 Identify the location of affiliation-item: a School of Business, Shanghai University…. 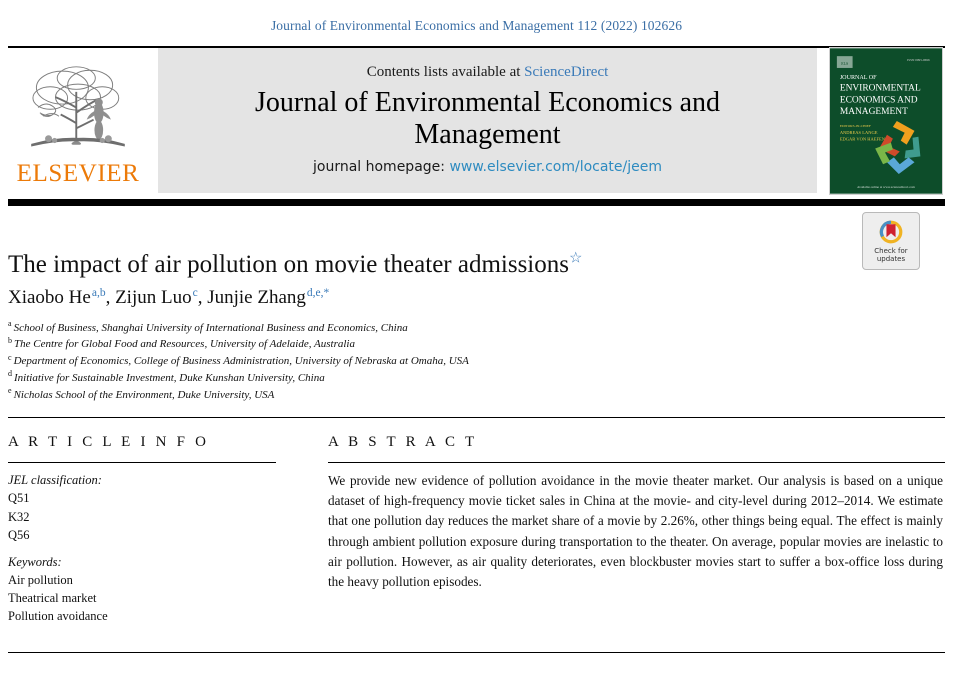
(476, 328).